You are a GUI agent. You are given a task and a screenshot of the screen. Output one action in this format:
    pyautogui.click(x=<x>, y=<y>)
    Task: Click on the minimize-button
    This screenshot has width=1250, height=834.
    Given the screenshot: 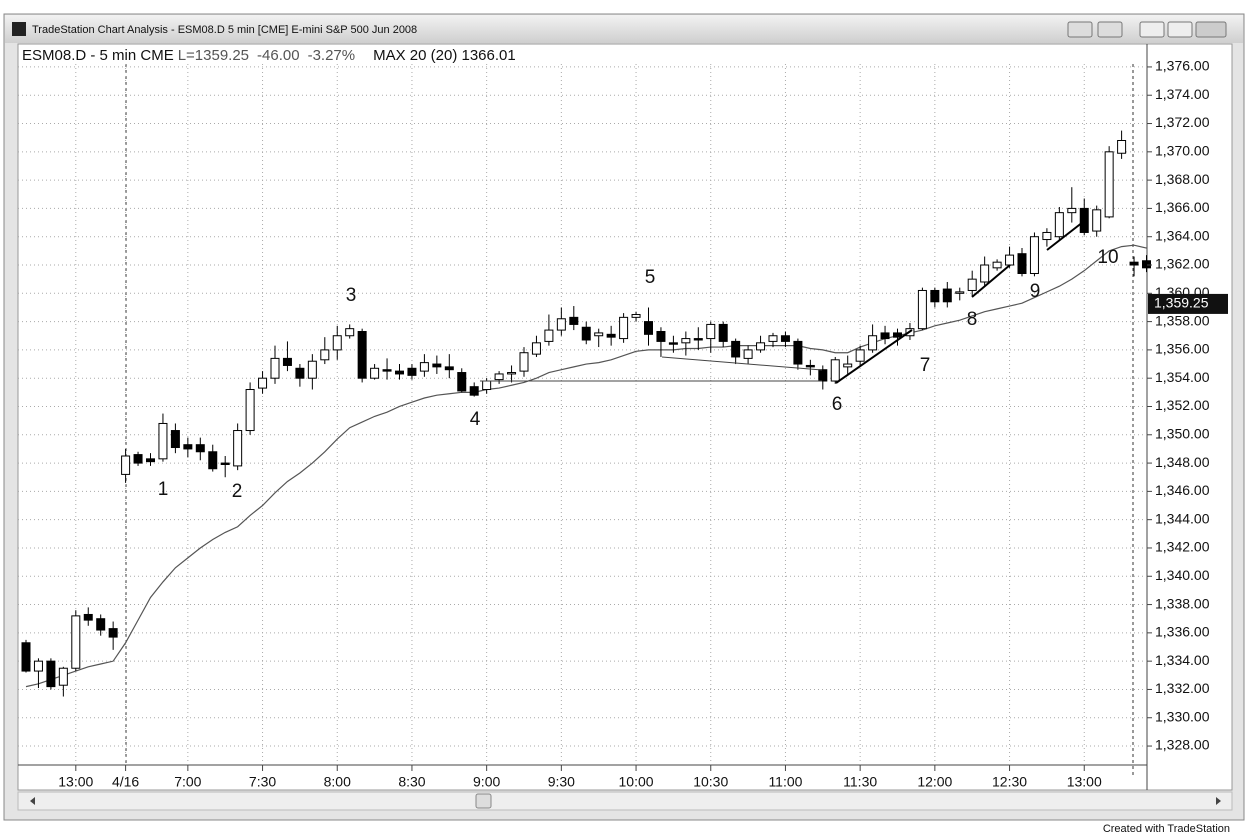 What is the action you would take?
    pyautogui.click(x=1152, y=29)
    